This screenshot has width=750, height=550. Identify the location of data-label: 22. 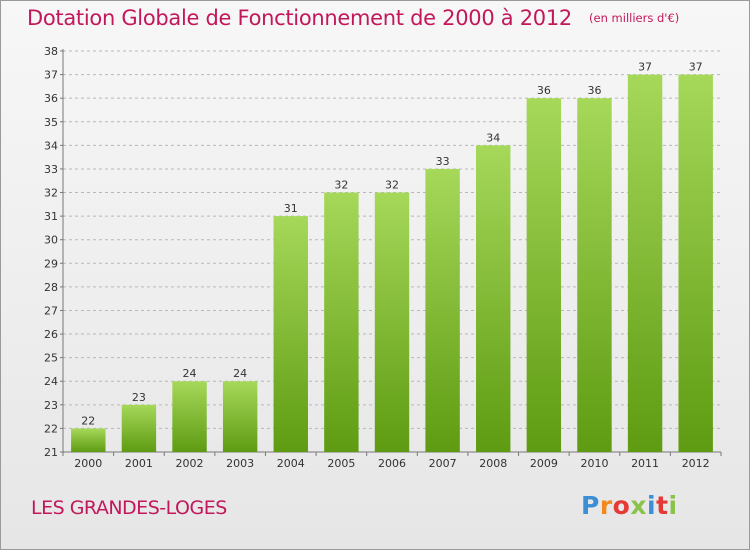
(88, 420).